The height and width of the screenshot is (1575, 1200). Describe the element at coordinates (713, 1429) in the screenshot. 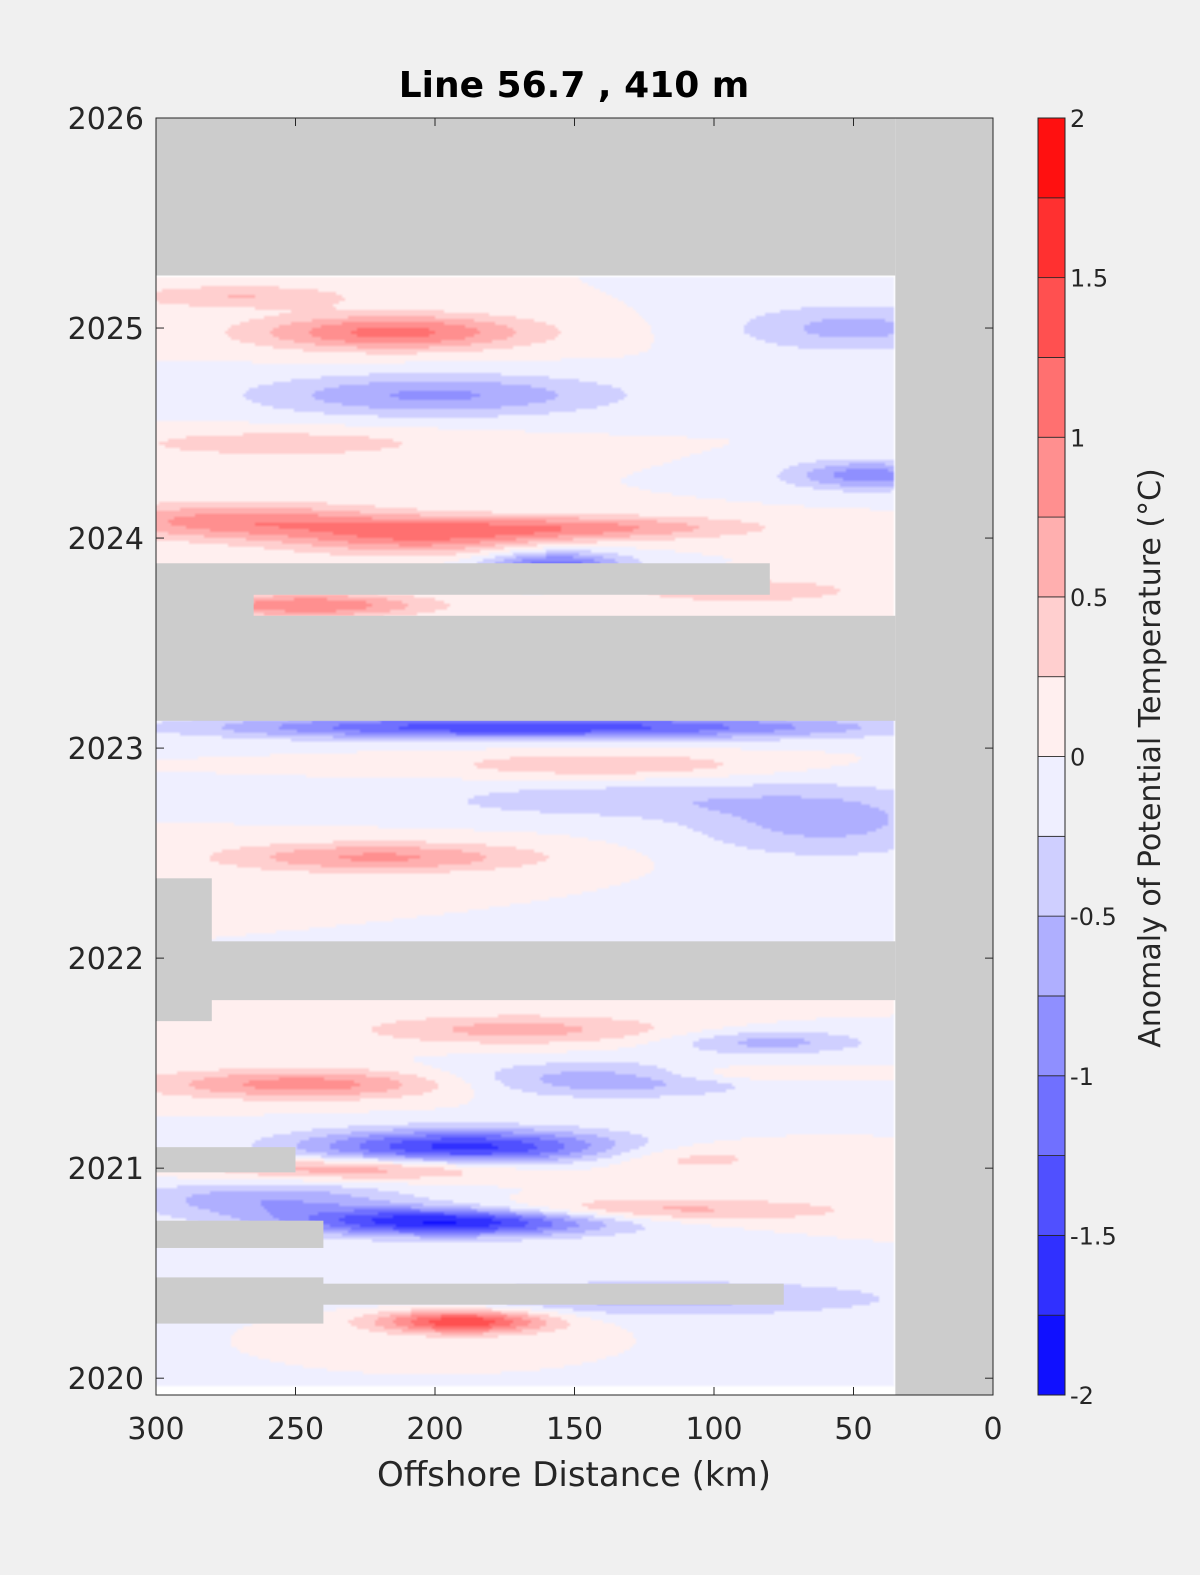

I see `x-tick-label: 100` at that location.